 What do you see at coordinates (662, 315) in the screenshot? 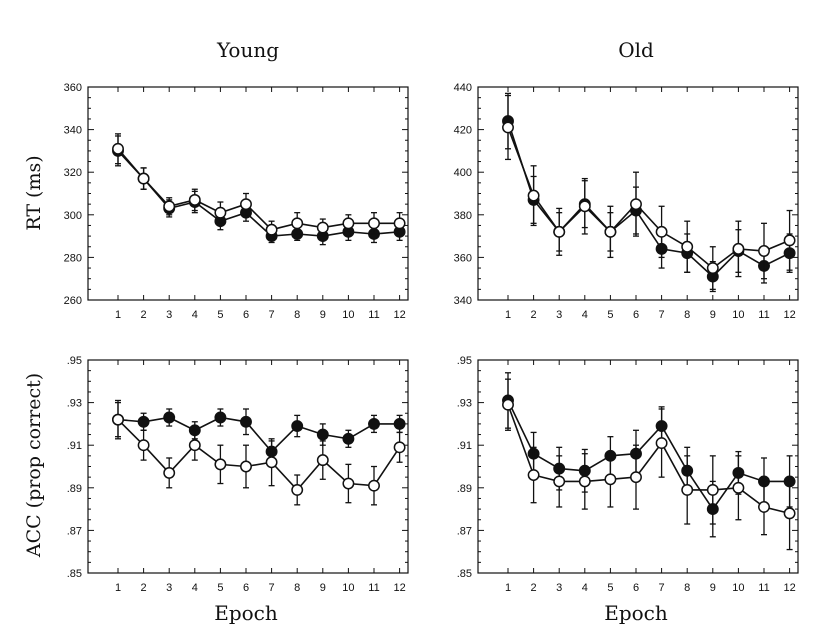
I see `x-tick-label: 7` at bounding box center [662, 315].